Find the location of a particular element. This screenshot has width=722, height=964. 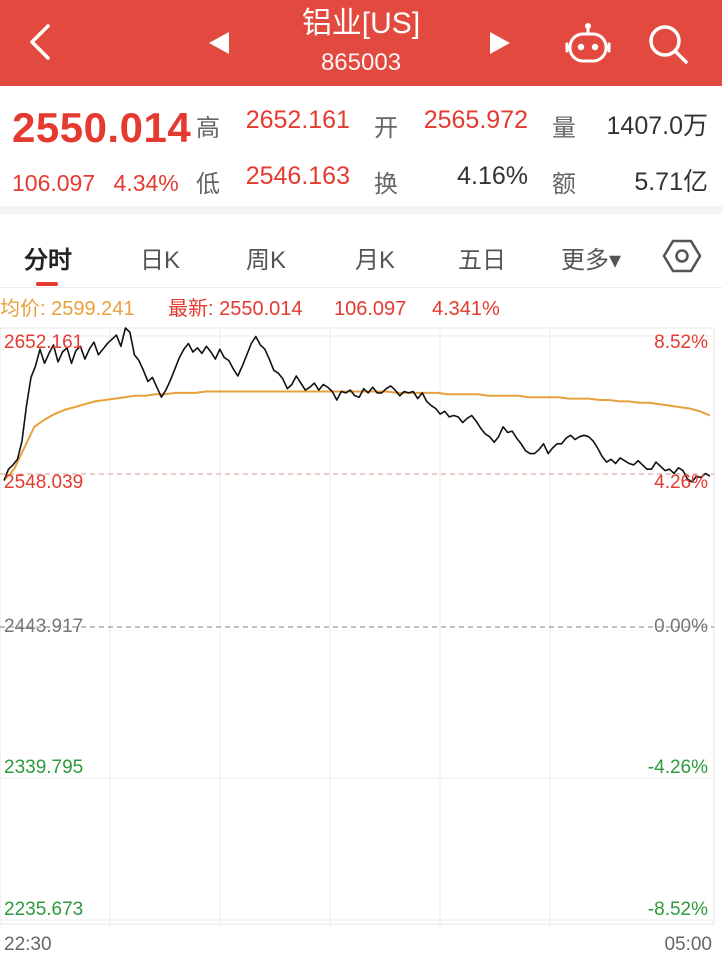

change-percent: 4.34% is located at coordinates (146, 183).